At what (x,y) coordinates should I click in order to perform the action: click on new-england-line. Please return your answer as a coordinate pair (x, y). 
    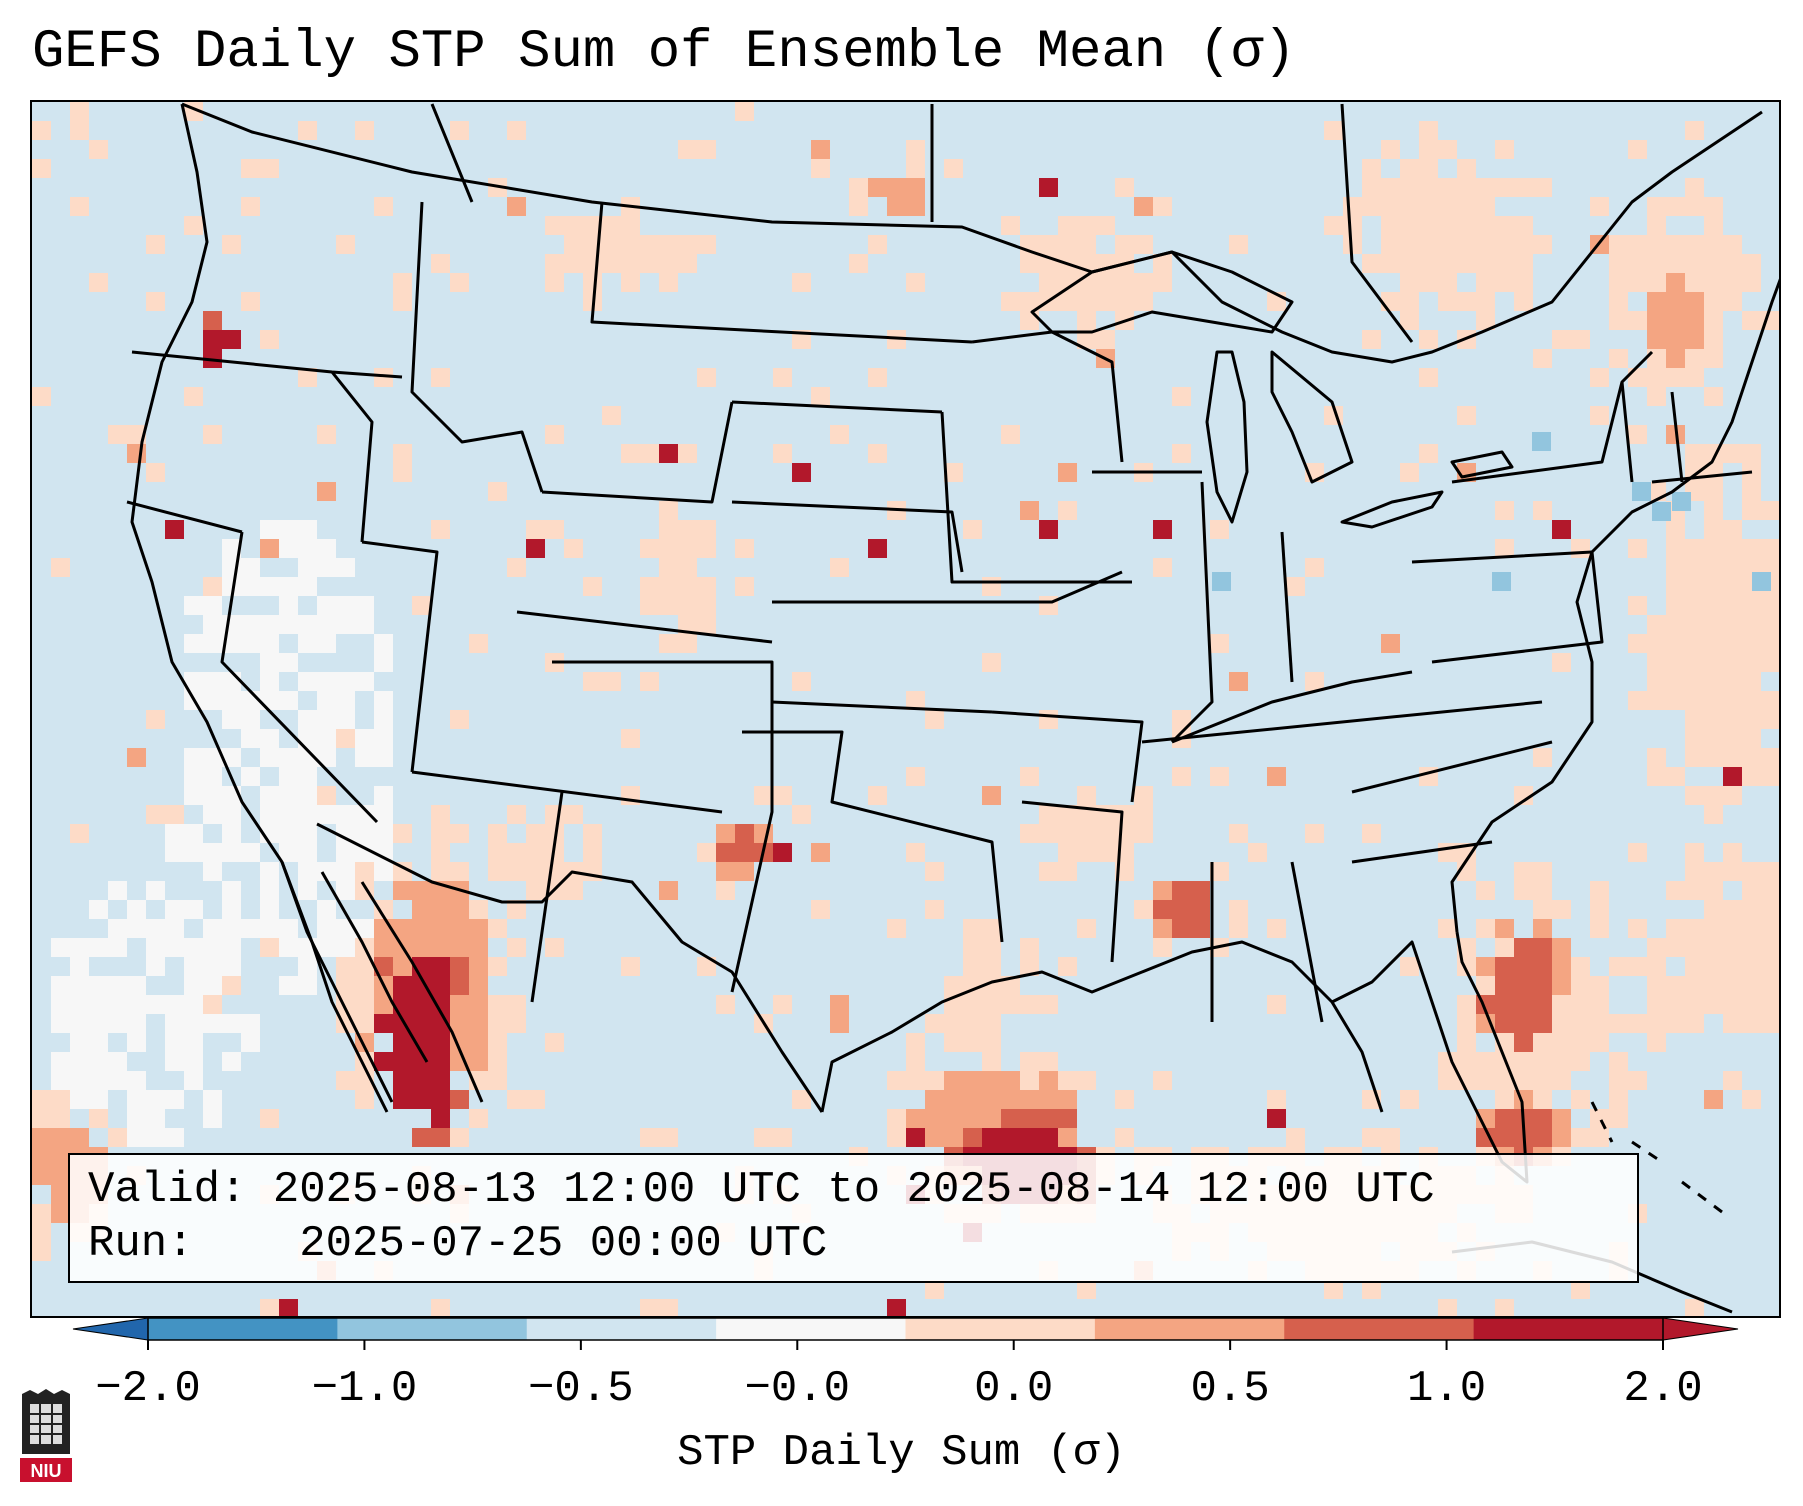
    Looking at the image, I should click on (1686, 432).